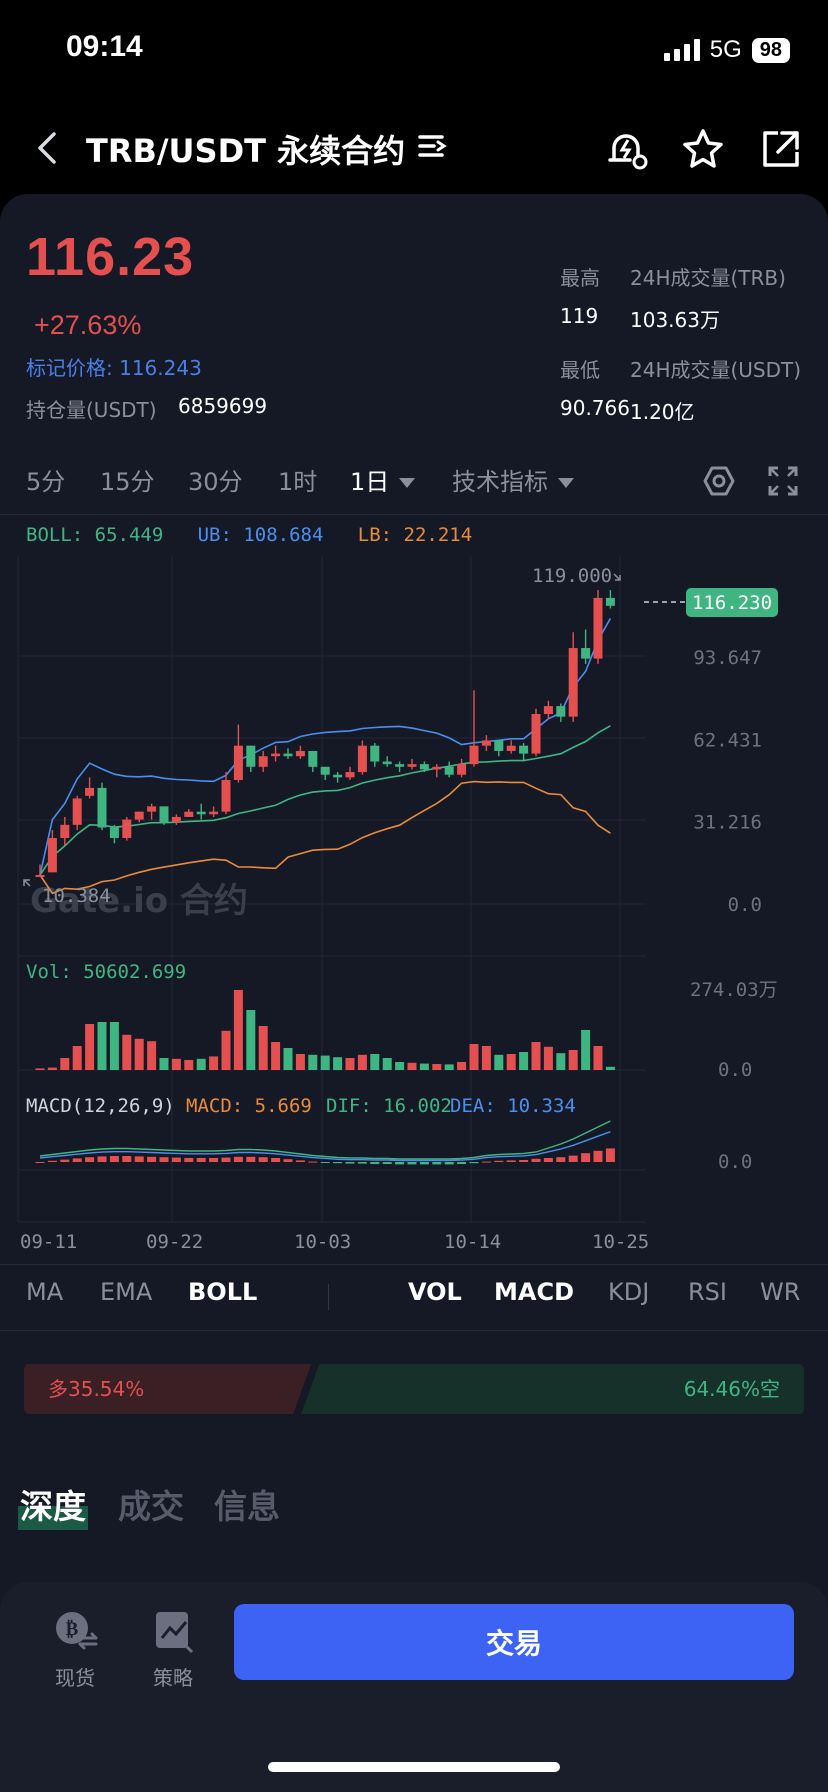 The width and height of the screenshot is (828, 1792). Describe the element at coordinates (534, 1292) in the screenshot. I see `tab-macd: MACD` at that location.